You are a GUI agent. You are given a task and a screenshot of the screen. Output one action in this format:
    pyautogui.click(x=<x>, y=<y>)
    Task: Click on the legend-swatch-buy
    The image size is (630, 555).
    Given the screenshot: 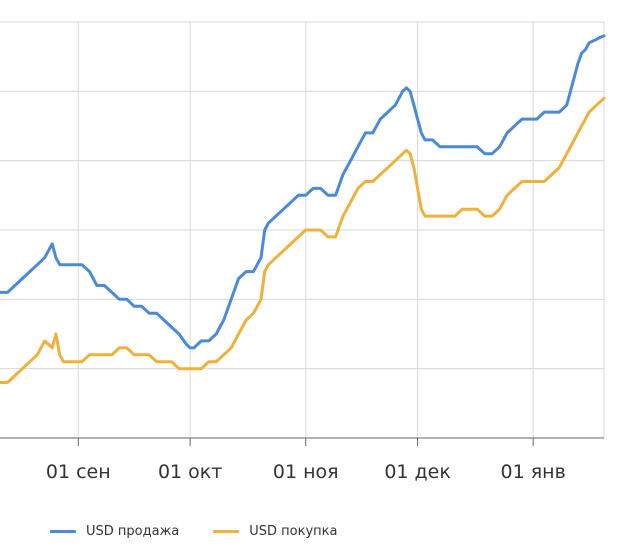 What is the action you would take?
    pyautogui.click(x=226, y=531)
    